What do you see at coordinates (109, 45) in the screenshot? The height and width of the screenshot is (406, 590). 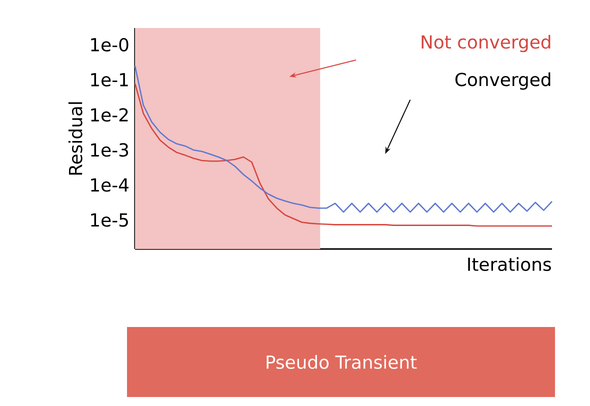 I see `y-tick-label: 1e-0` at bounding box center [109, 45].